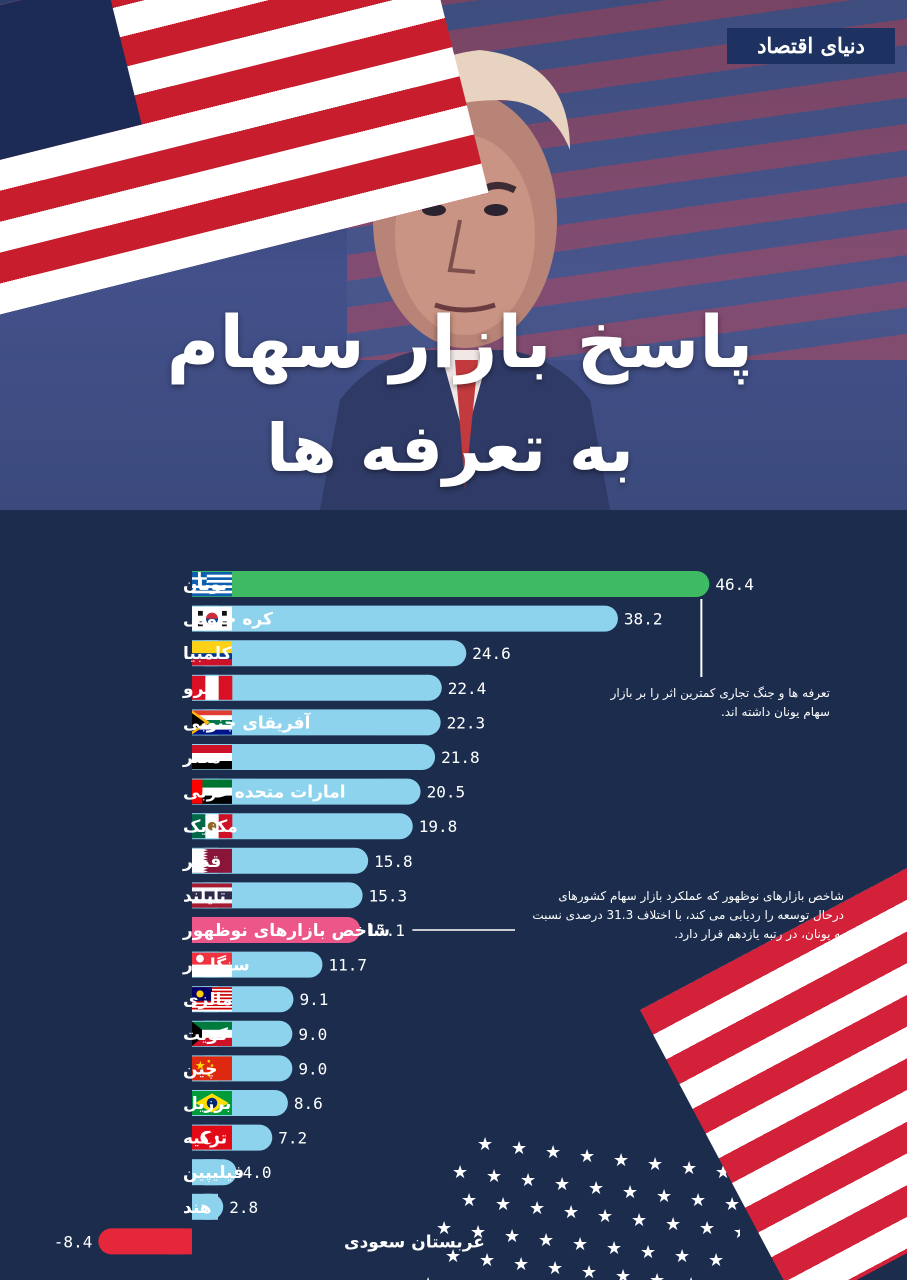  I want to click on value-label-7: 19.8, so click(438, 826).